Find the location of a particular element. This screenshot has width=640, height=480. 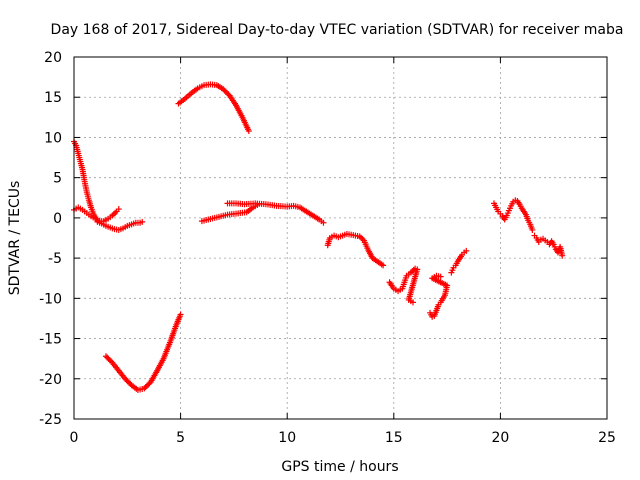

x-tick-label: 20 is located at coordinates (500, 438).